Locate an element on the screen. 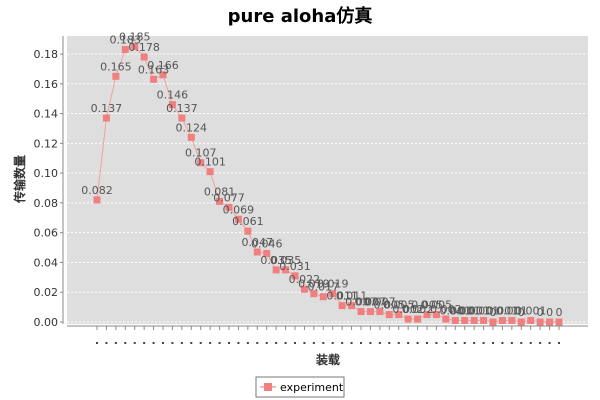  data-label: 0.081 is located at coordinates (220, 191).